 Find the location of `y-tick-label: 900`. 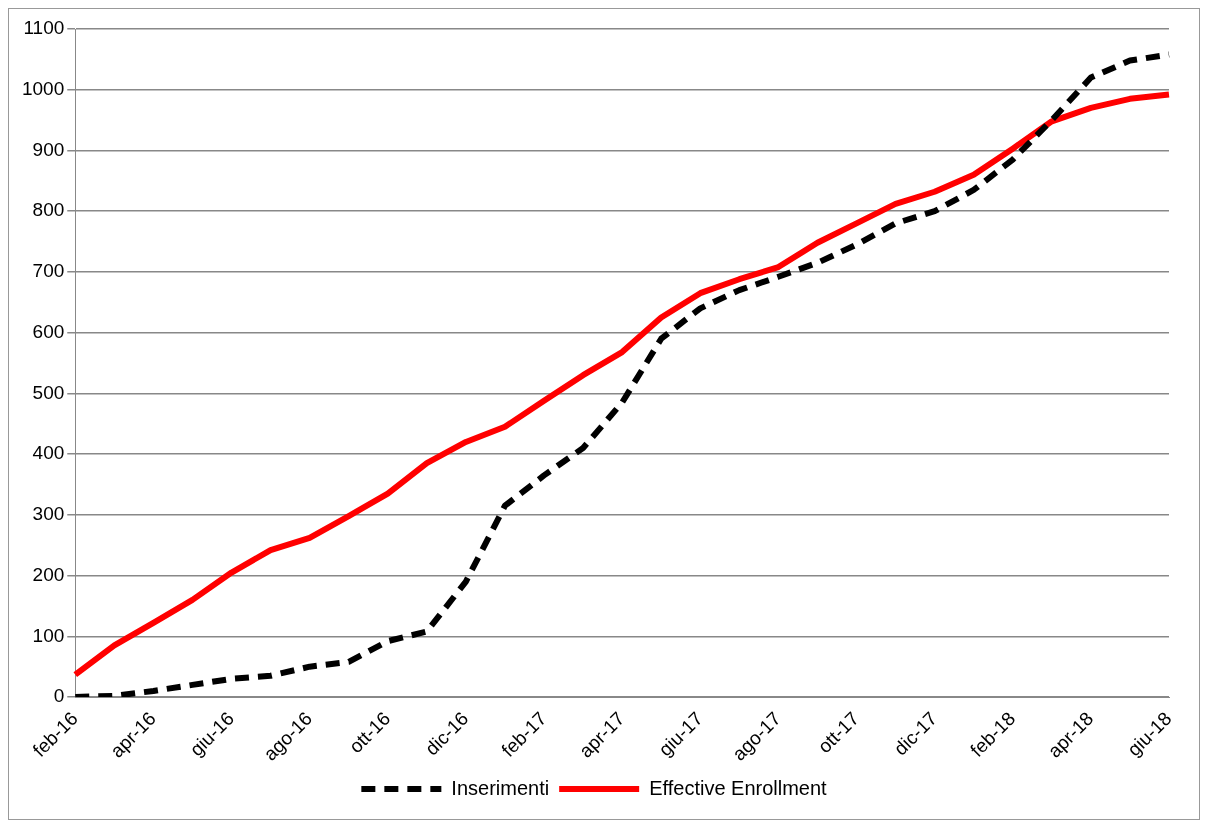

y-tick-label: 900 is located at coordinates (48, 149).